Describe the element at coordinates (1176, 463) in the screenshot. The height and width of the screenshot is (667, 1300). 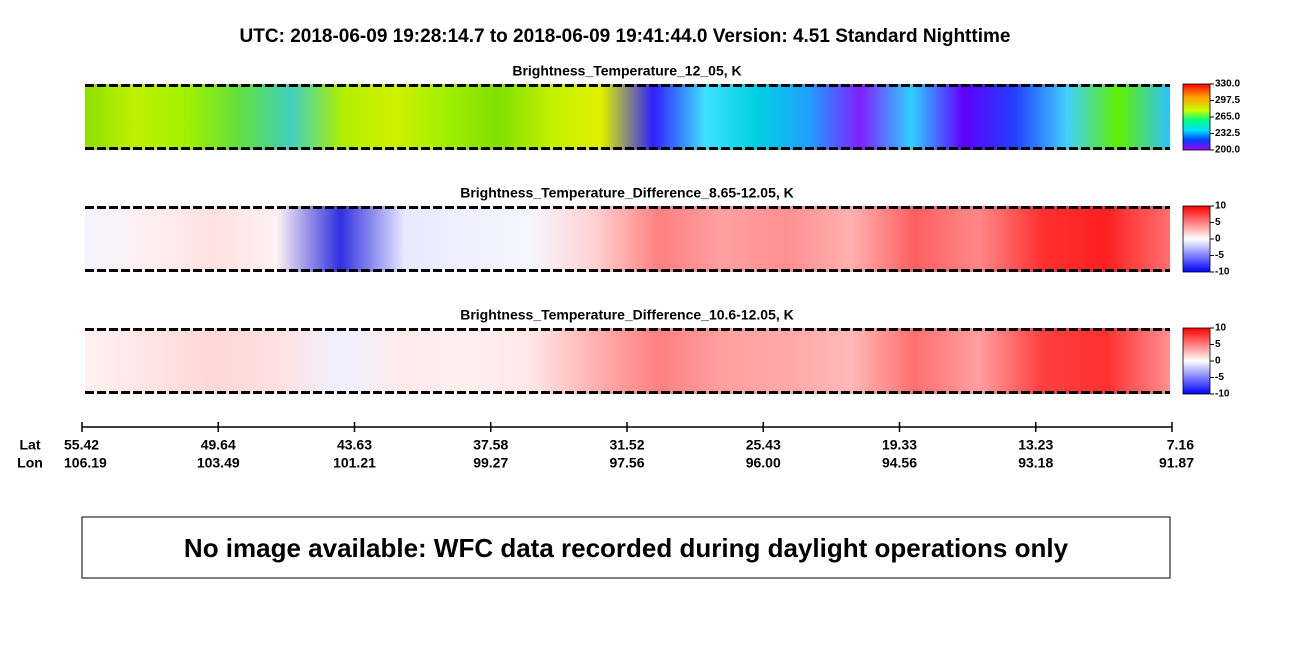
I see `lon-tick-label: 91.87` at that location.